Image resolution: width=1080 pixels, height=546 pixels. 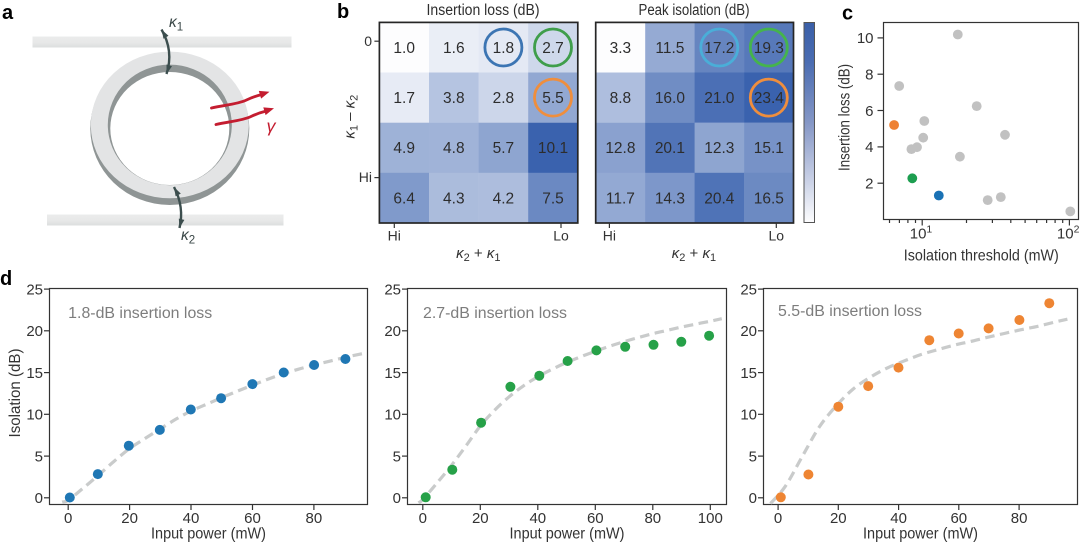 What do you see at coordinates (869, 147) in the screenshot?
I see `svg-text: 4` at bounding box center [869, 147].